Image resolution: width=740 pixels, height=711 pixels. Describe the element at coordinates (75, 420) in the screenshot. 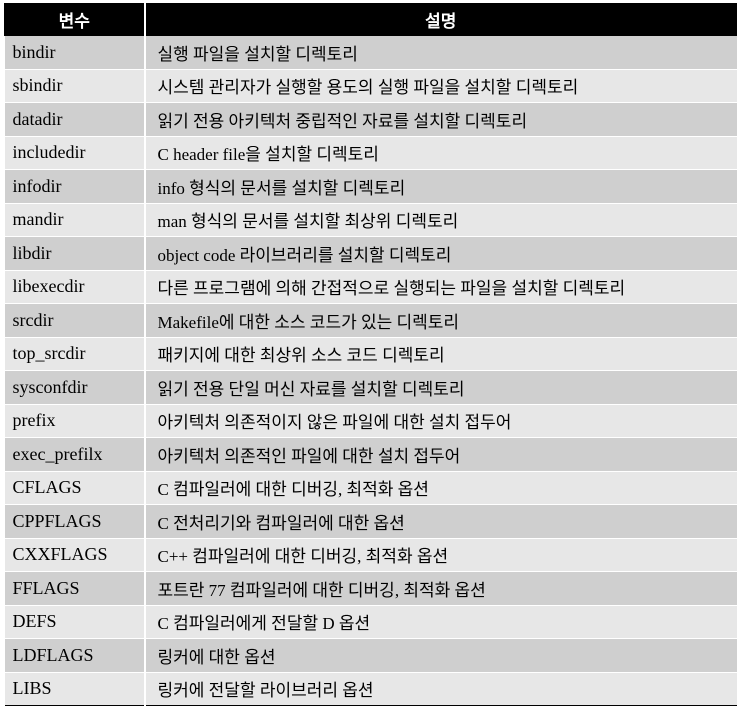

I see `variable-cell: prefix` at that location.